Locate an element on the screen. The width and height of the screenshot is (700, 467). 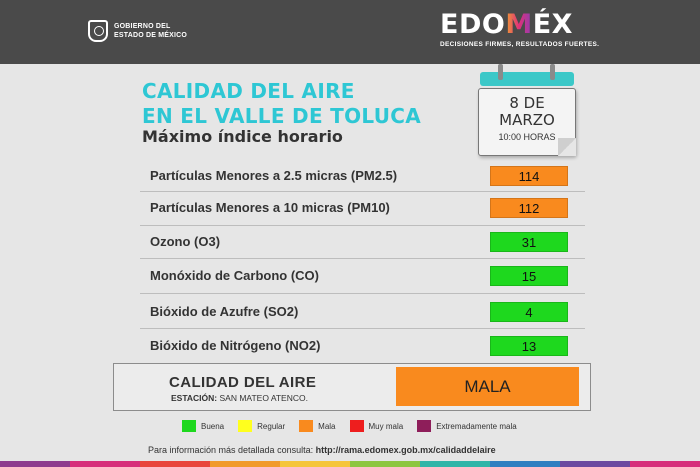
pollutant-row-co: Monóxido de Carbono (CO) 15 is located at coordinates (362, 276).